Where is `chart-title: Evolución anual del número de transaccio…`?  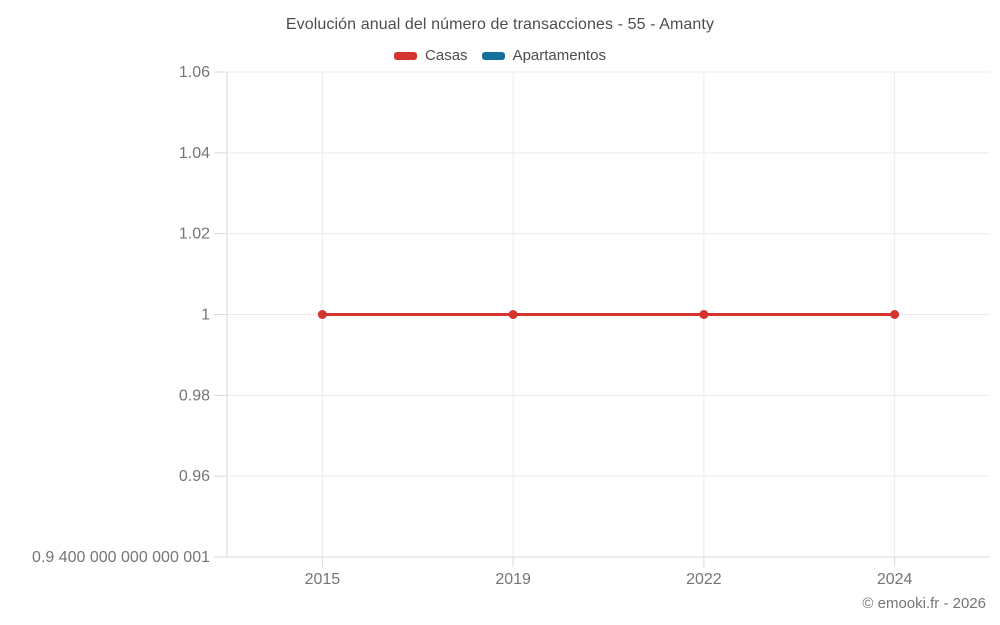 chart-title: Evolución anual del número de transaccio… is located at coordinates (500, 24).